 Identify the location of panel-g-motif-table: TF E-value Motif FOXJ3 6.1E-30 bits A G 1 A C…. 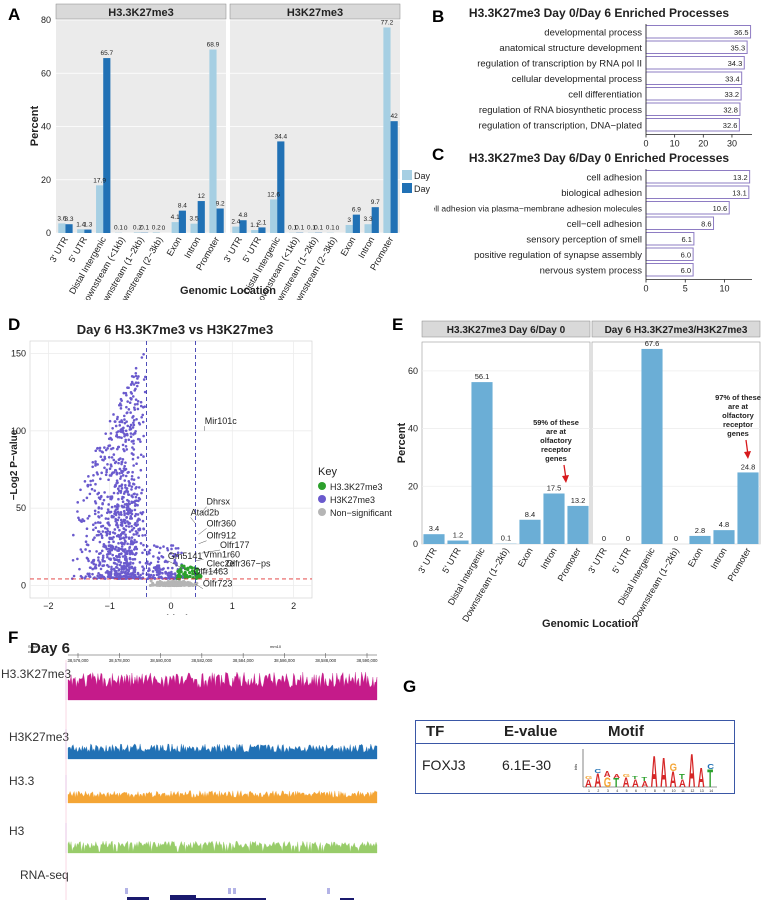
(575, 757).